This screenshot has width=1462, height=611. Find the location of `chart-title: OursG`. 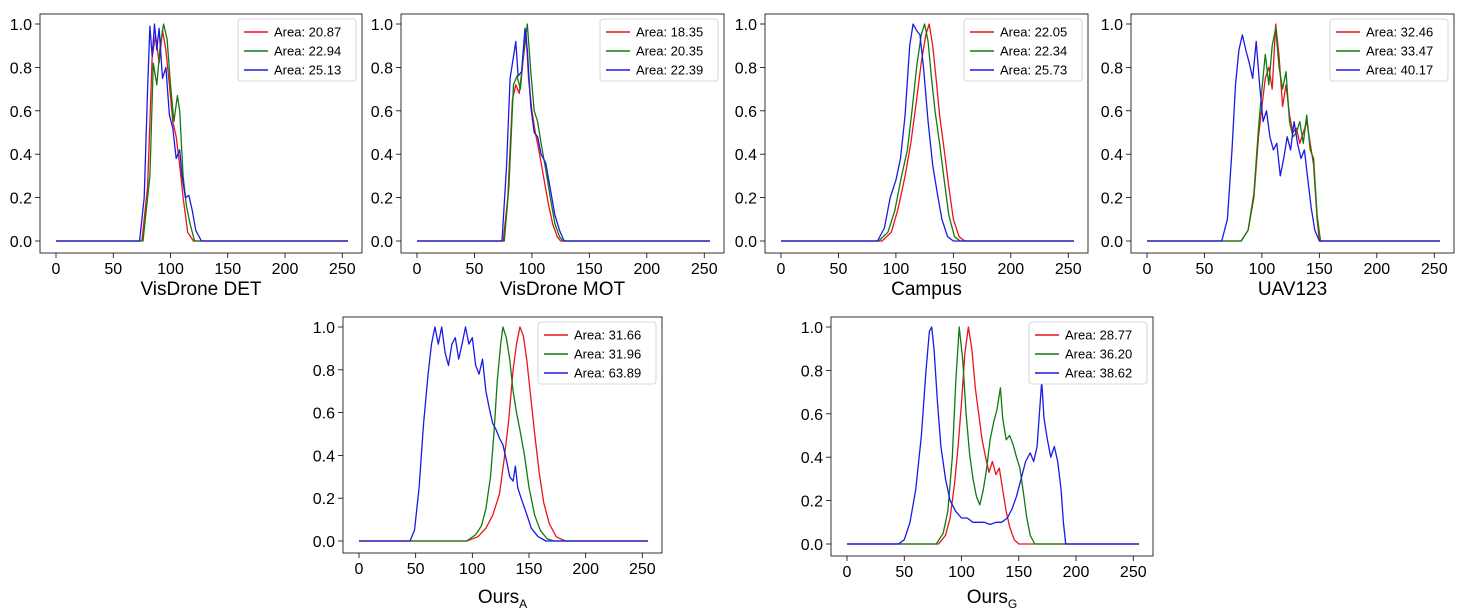

chart-title: OursG is located at coordinates (992, 599).